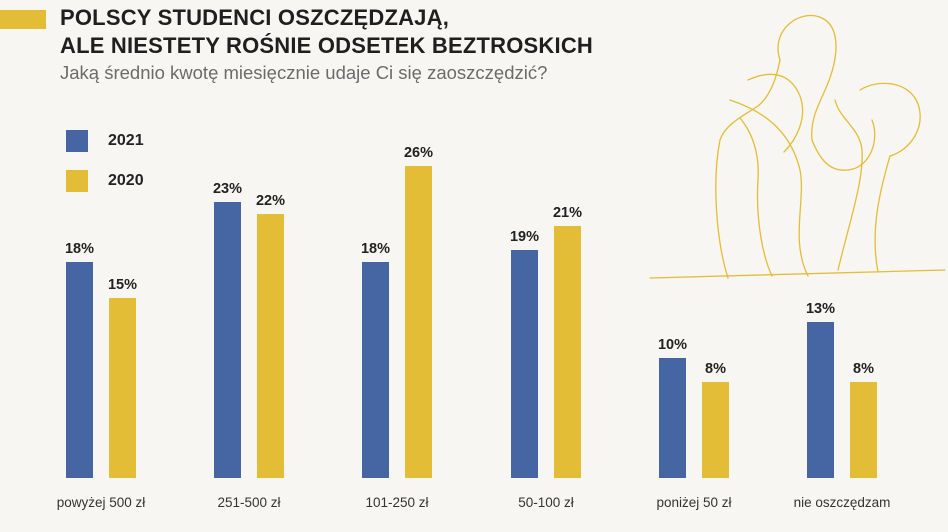 The image size is (948, 532). What do you see at coordinates (524, 237) in the screenshot?
I see `value-label-2021-3: 19%` at bounding box center [524, 237].